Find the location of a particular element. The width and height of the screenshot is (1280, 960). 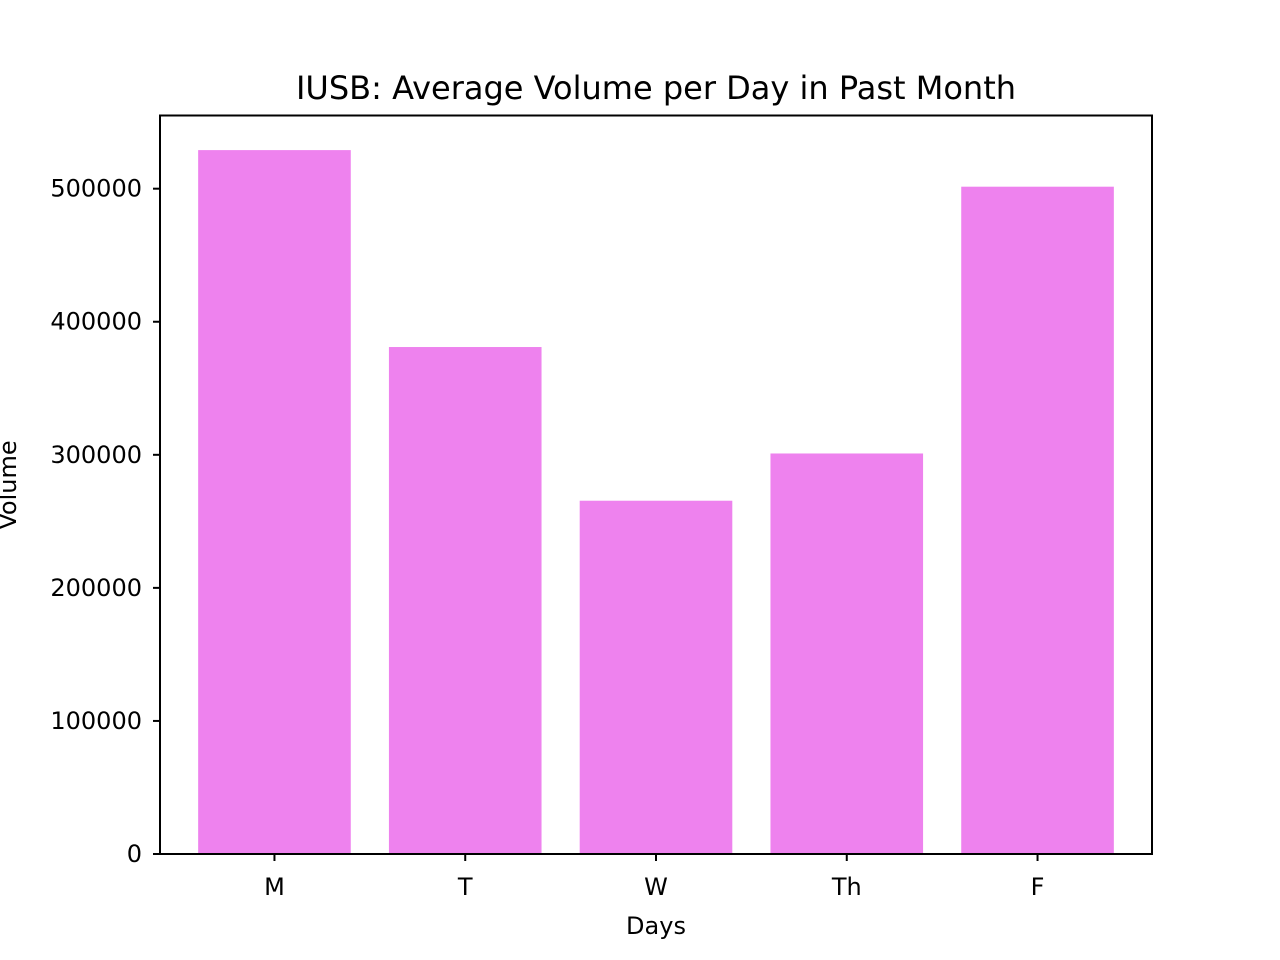

y-tick-label: 300000 is located at coordinates (96, 455).